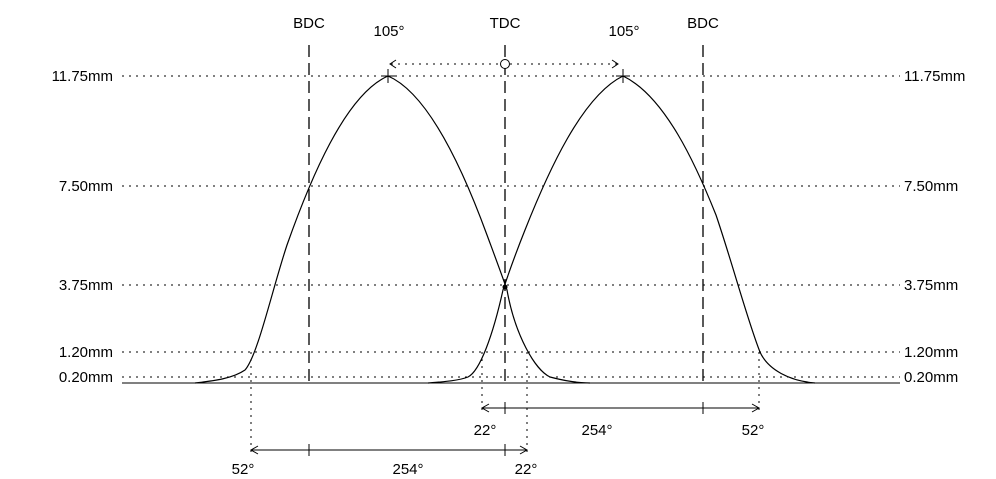  I want to click on bdc-right-label: BDC, so click(703, 23).